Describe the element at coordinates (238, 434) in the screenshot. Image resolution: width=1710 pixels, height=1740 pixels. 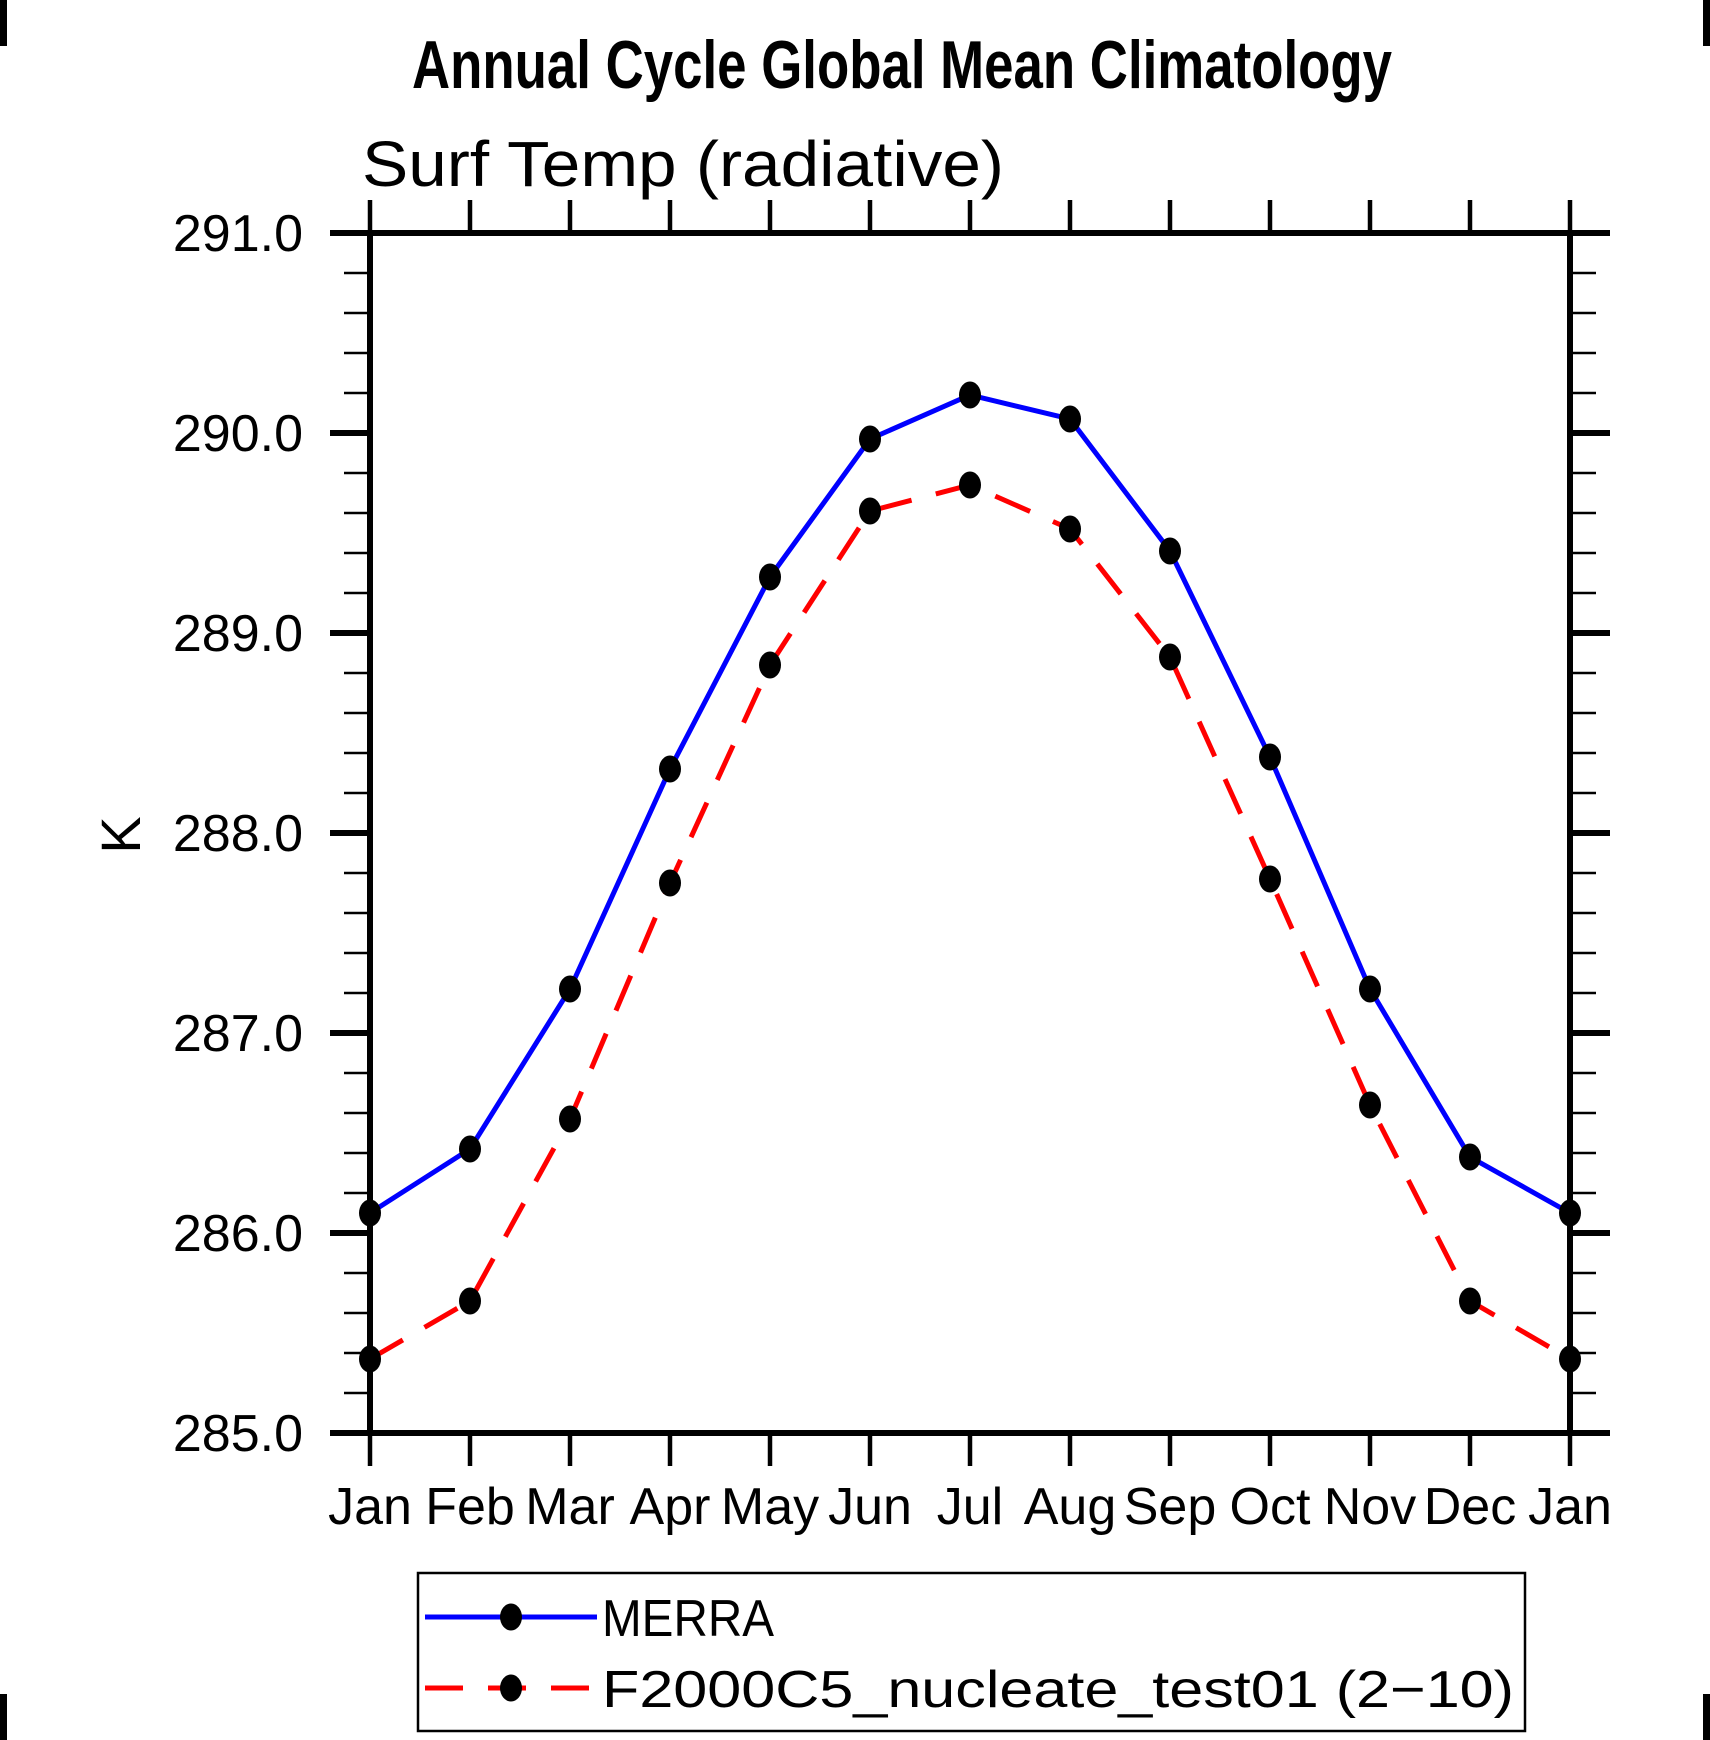
I see `y-tick-label: 290.0` at that location.